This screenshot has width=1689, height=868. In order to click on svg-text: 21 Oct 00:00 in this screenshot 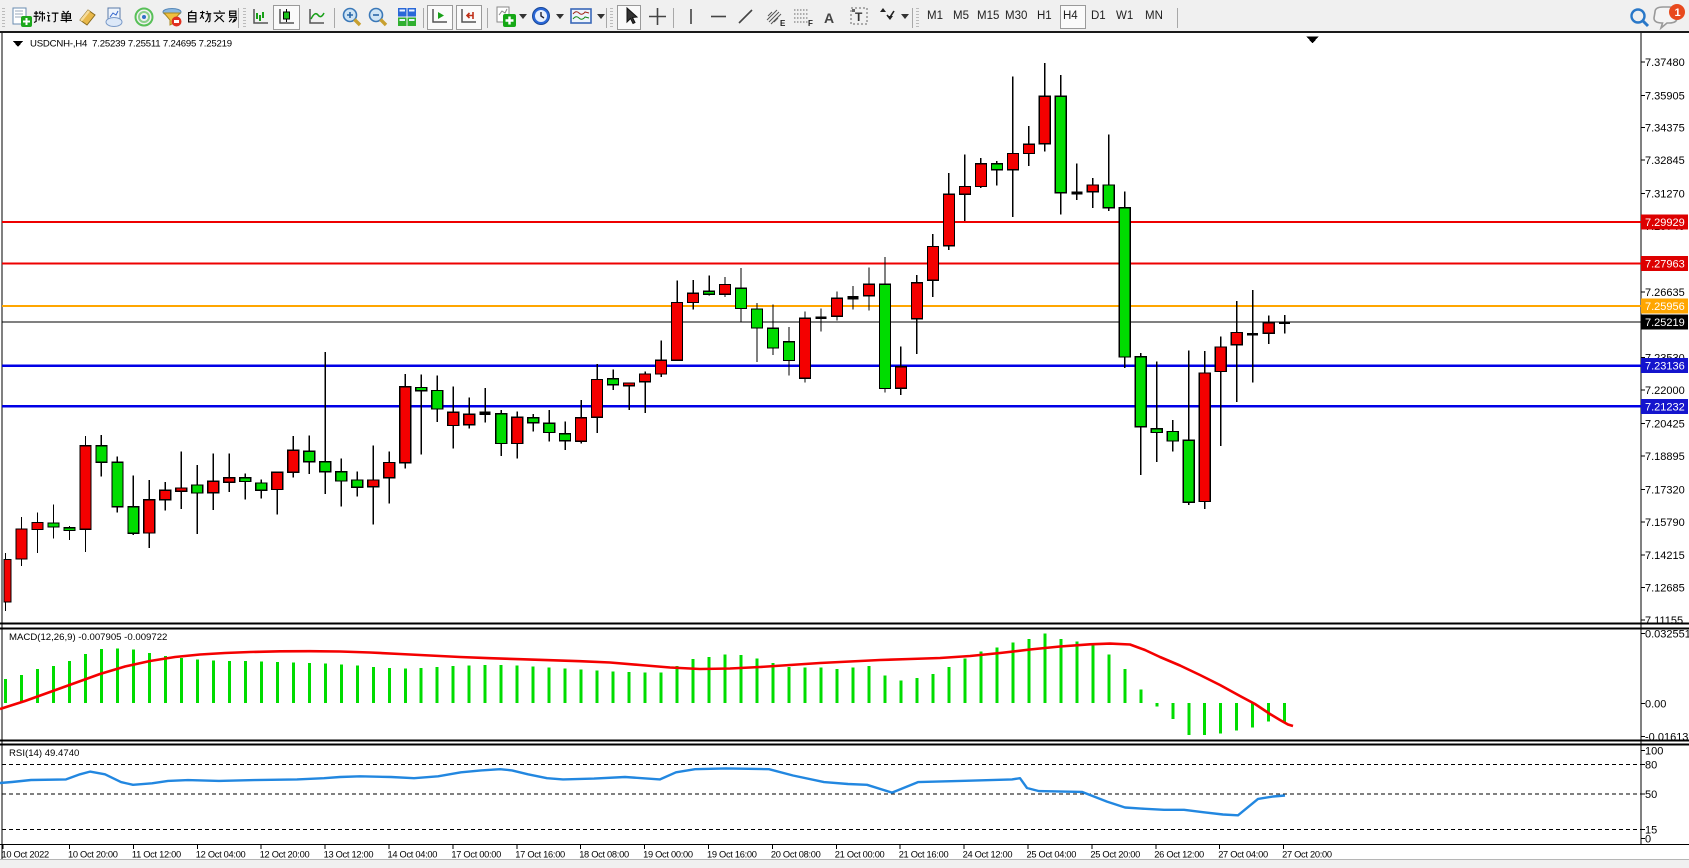, I will do `click(860, 855)`.